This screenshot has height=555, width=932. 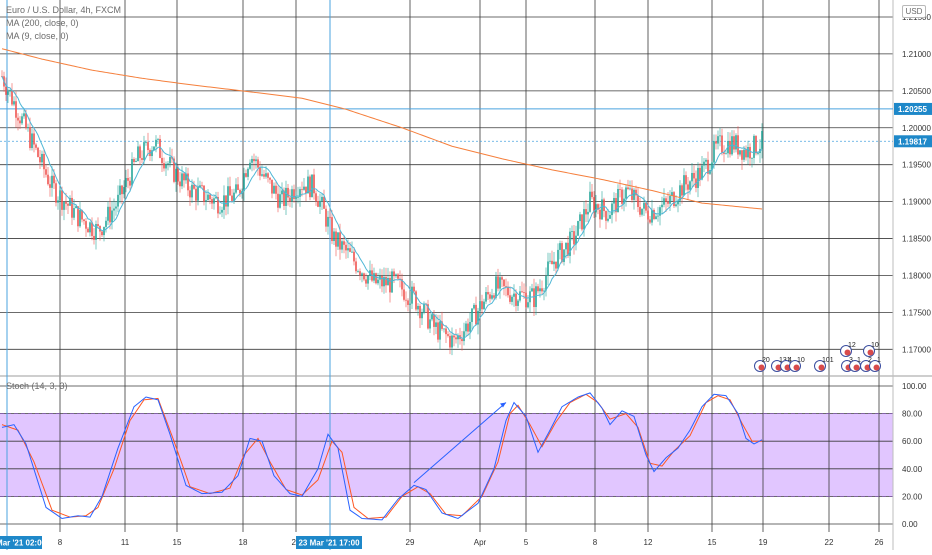 I want to click on date-tag-label: 23 Mar '21 17:00, so click(x=329, y=543).